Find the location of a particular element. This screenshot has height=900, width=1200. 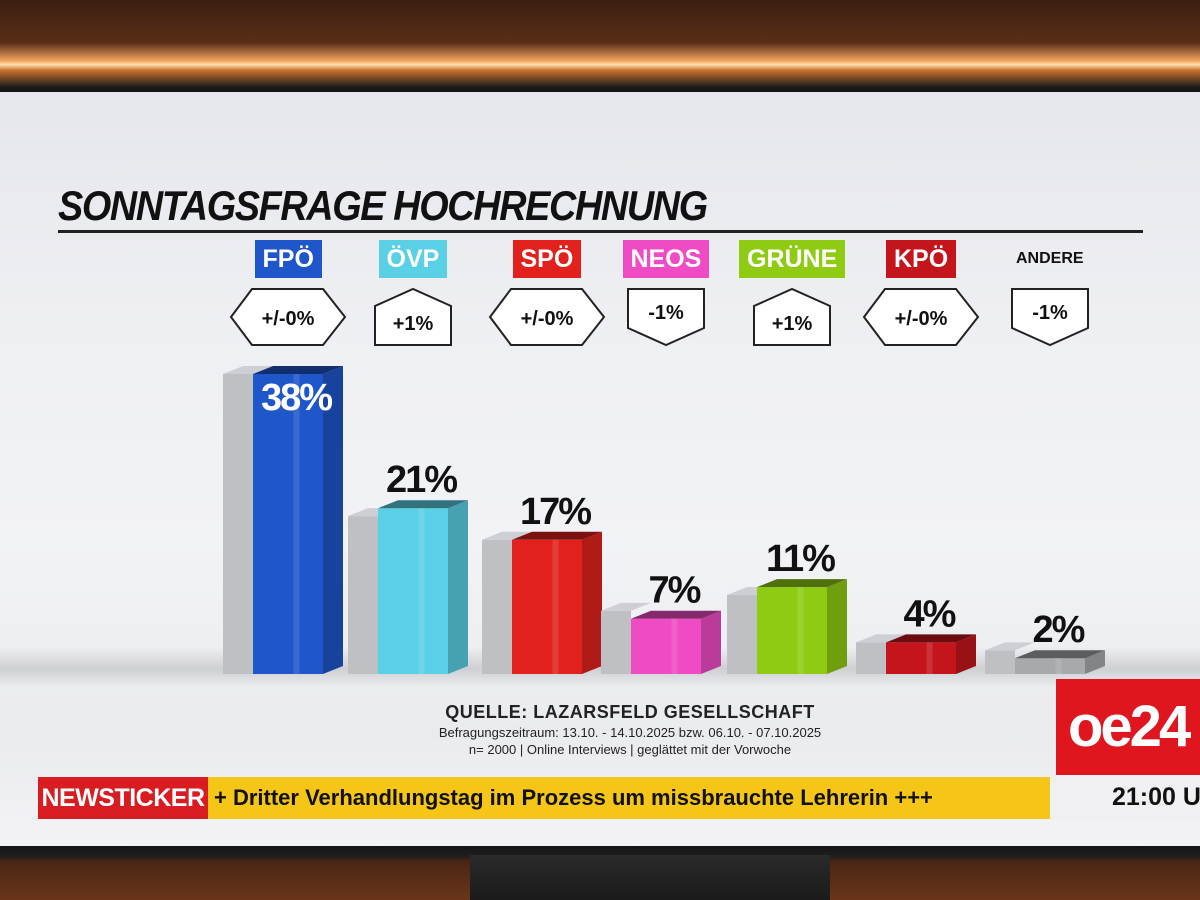

value-label-gruene: 11% is located at coordinates (800, 559).